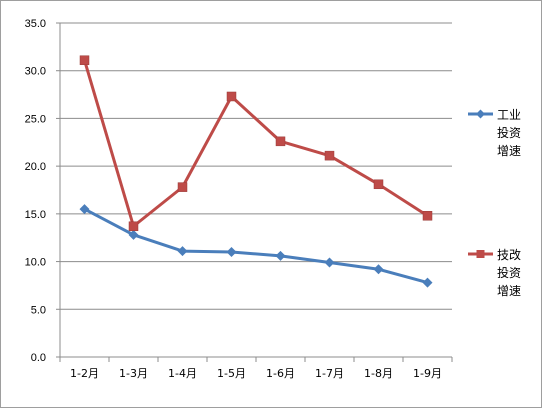 The height and width of the screenshot is (412, 544). I want to click on y-tick-label: 20.0, so click(35, 167).